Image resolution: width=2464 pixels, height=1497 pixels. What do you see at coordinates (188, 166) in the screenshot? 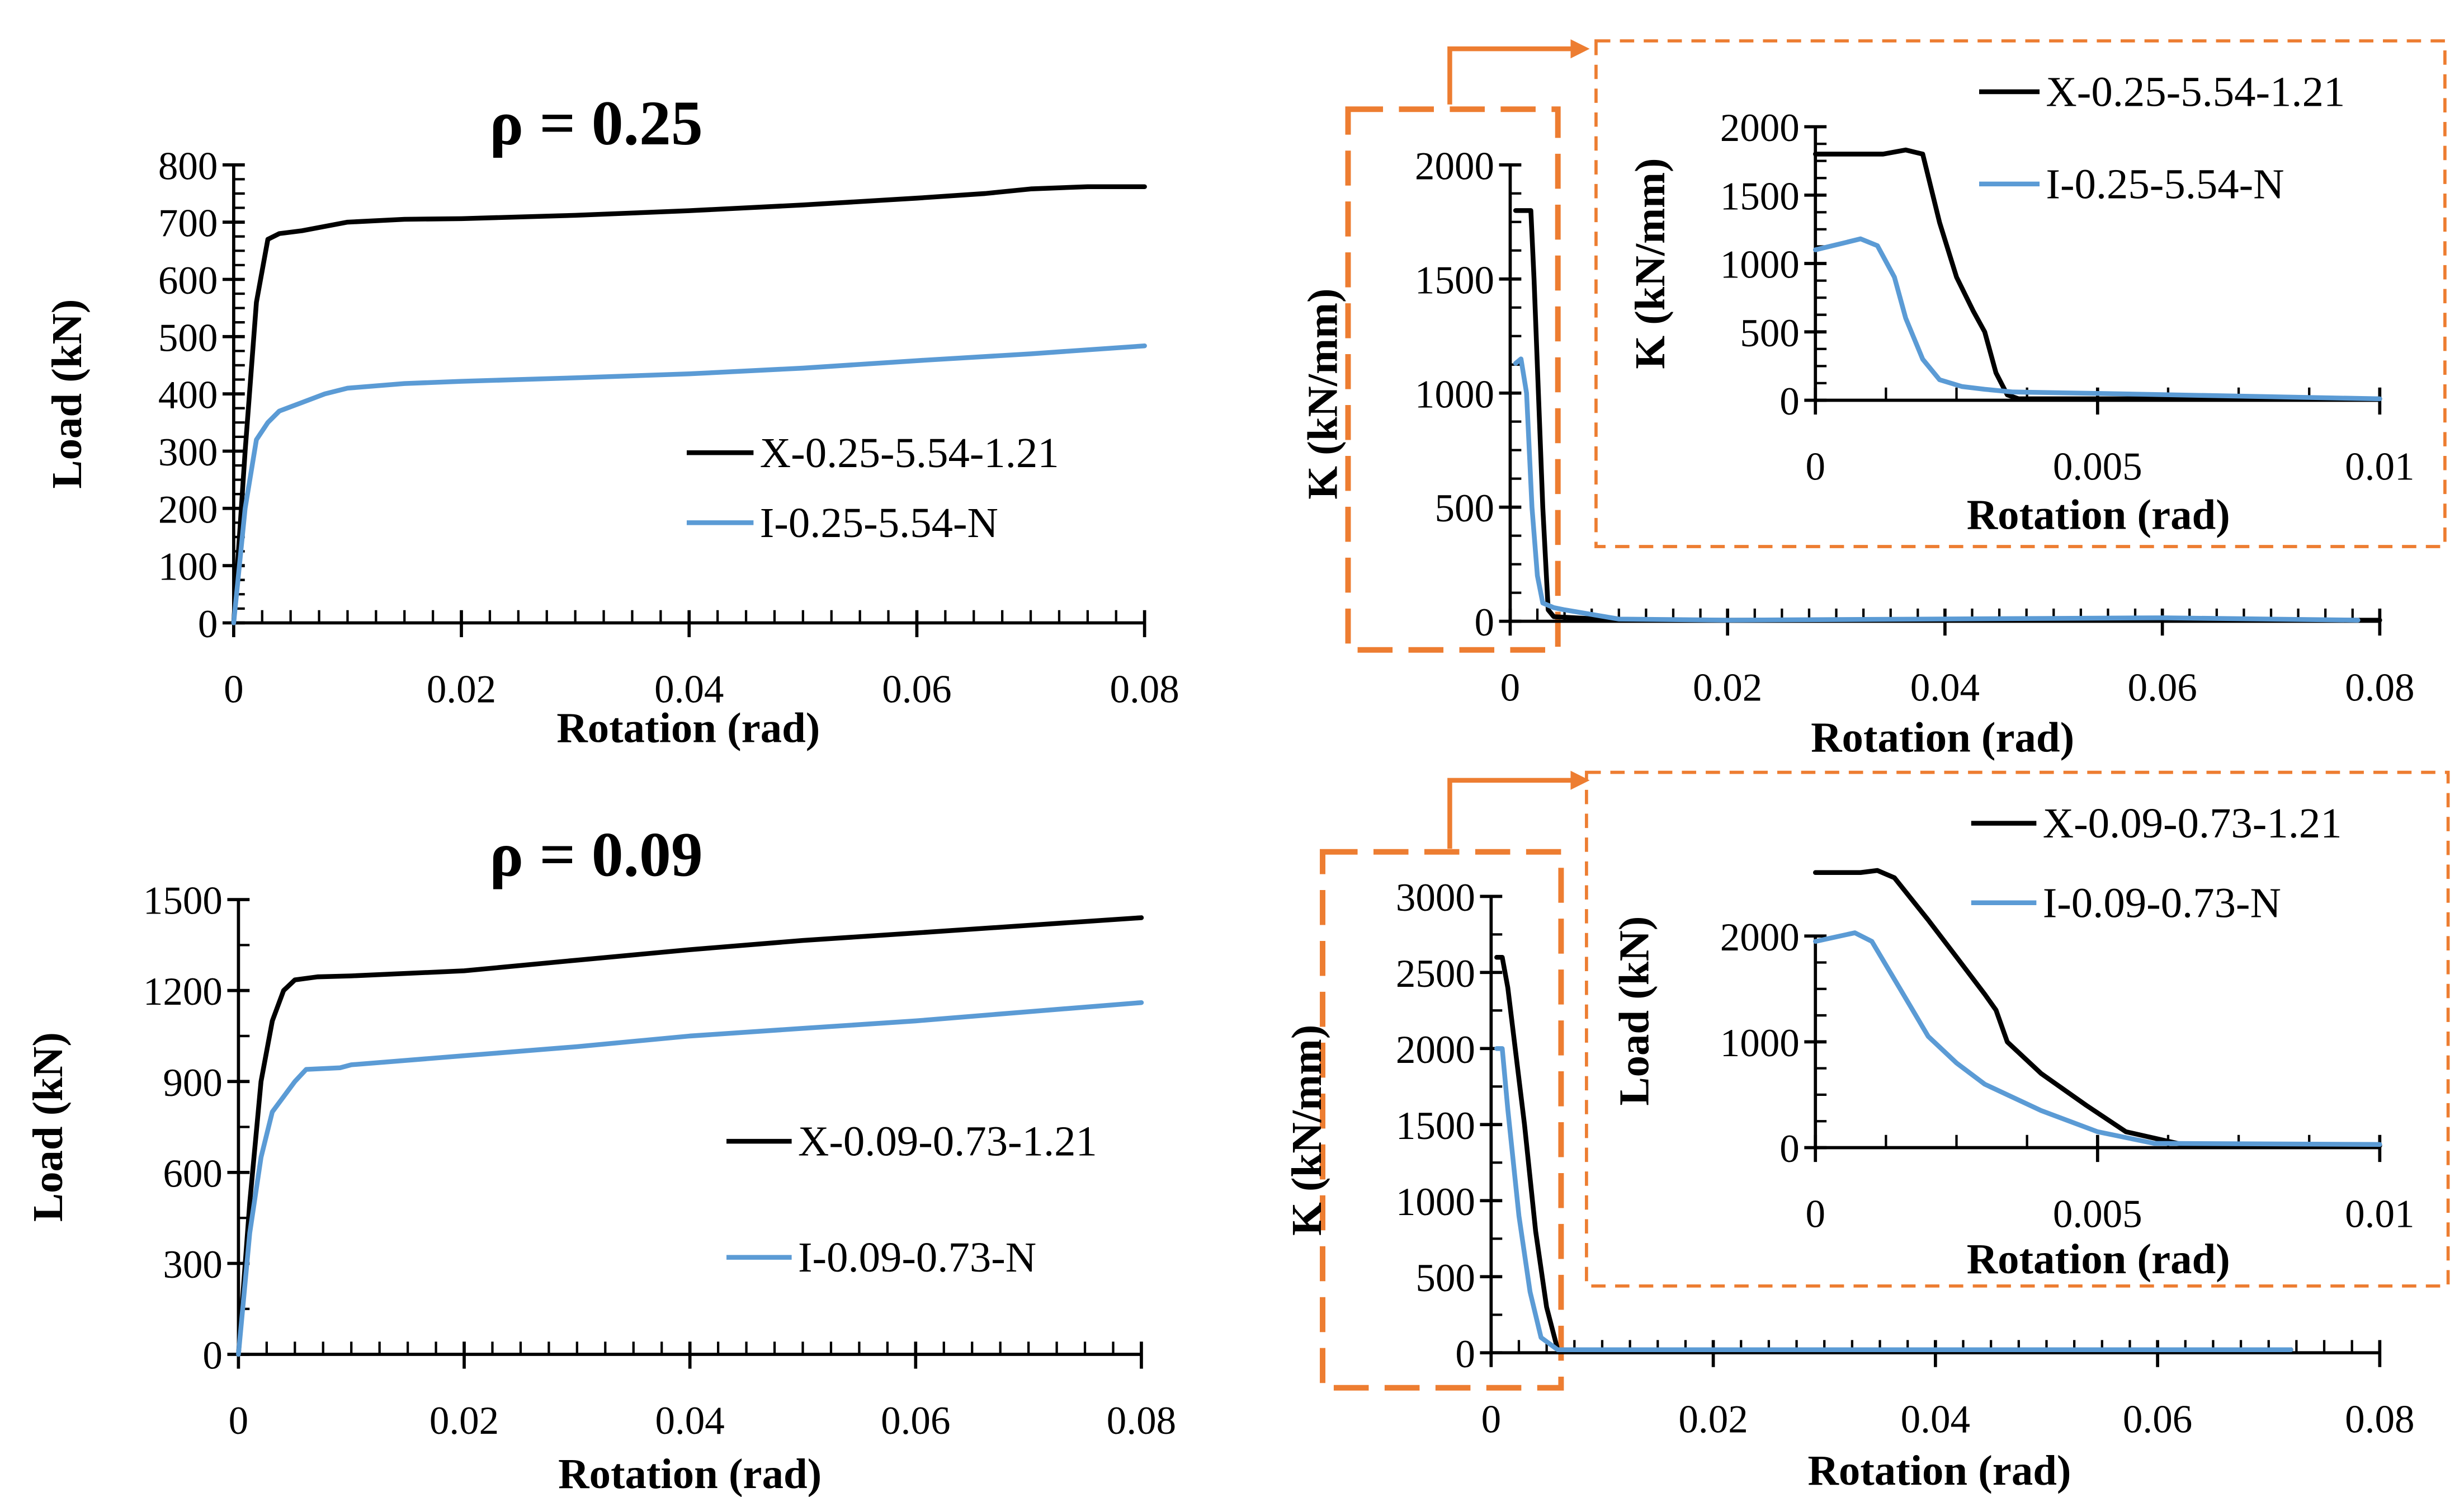
I see `y-tick-label: 800` at bounding box center [188, 166].